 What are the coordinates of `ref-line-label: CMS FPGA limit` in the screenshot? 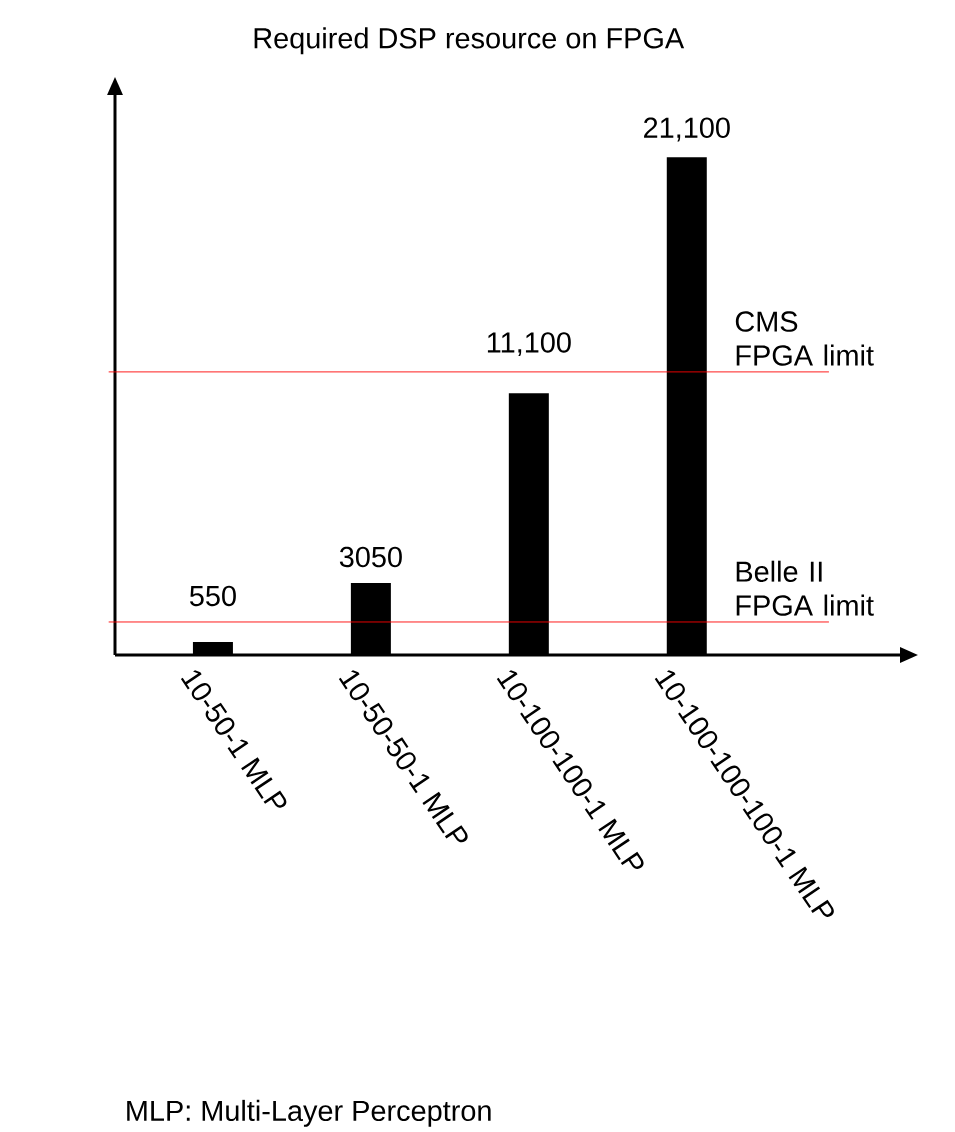 It's located at (804, 338).